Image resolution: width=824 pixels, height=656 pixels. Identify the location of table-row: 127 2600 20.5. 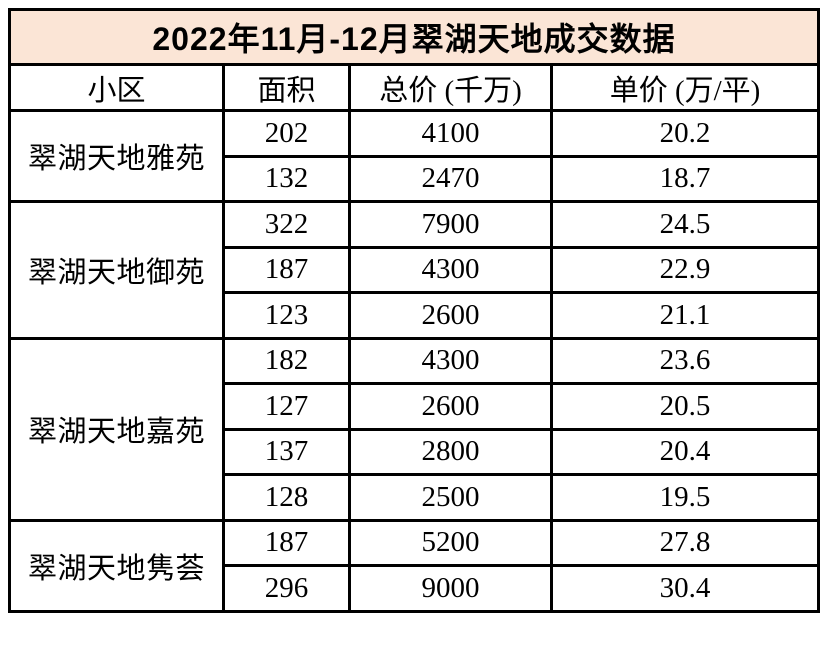
(415, 406).